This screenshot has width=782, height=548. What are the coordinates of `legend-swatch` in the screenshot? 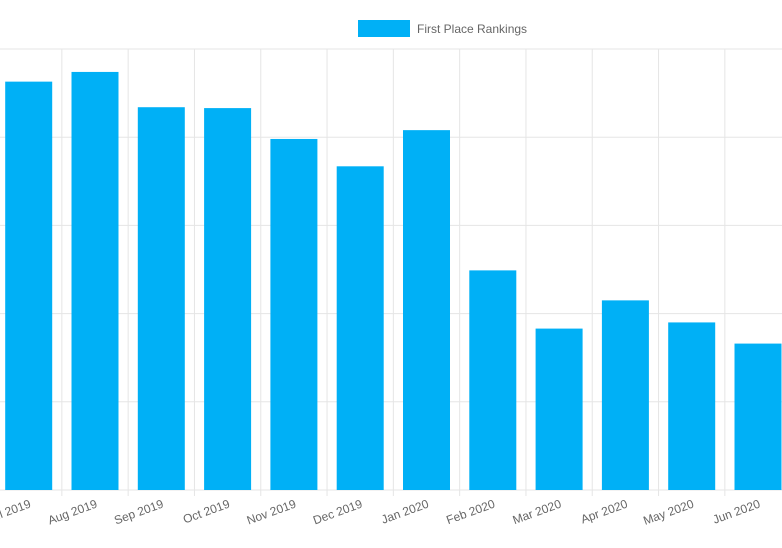 It's located at (384, 28).